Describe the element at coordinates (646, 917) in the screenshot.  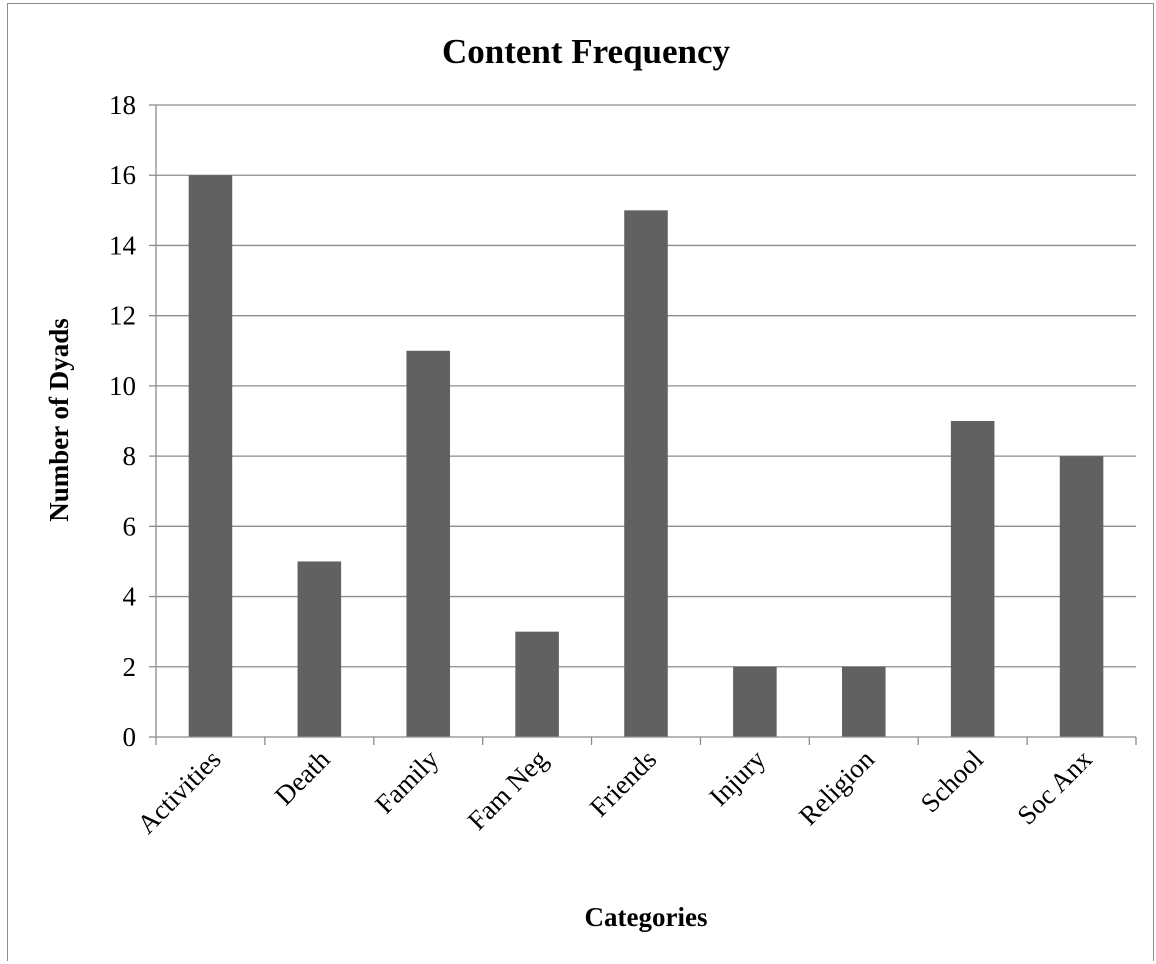
I see `x-axis-title: Categories` at that location.